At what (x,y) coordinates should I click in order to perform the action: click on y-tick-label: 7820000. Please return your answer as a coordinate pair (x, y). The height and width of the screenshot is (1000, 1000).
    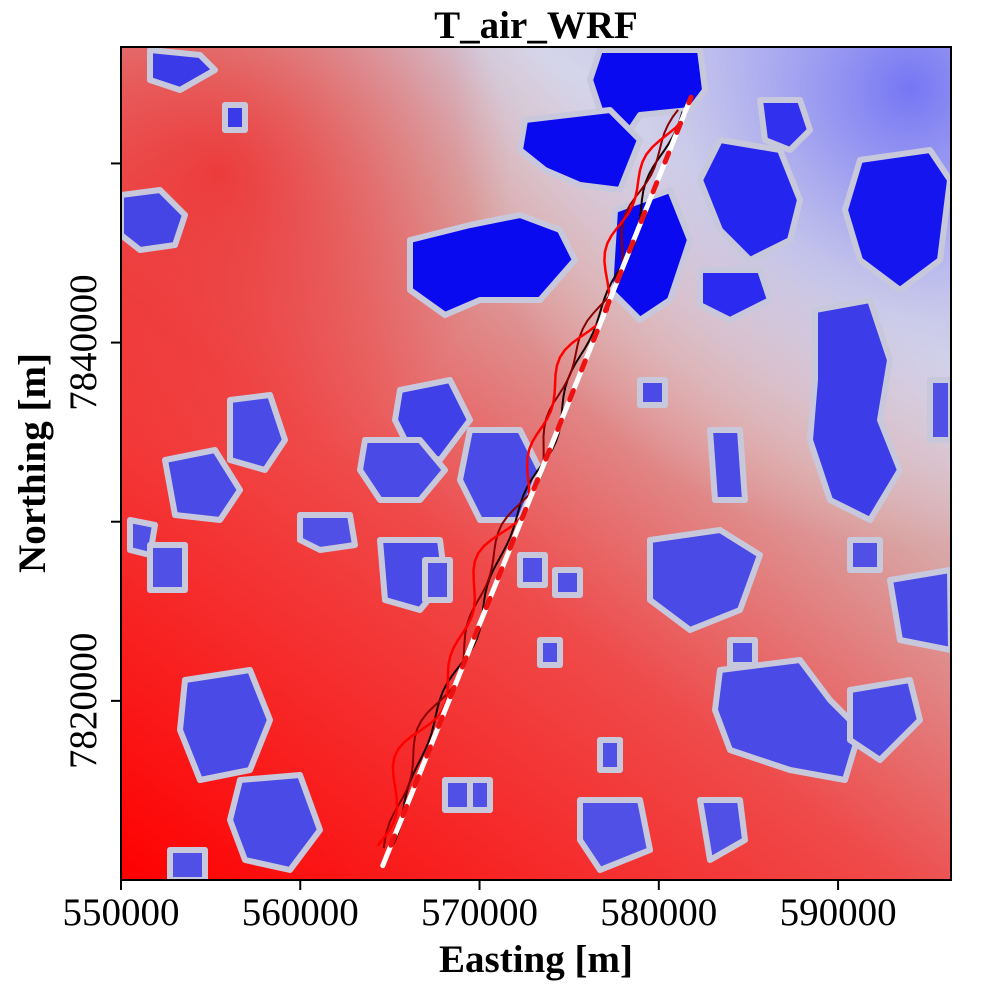
    Looking at the image, I should click on (83, 701).